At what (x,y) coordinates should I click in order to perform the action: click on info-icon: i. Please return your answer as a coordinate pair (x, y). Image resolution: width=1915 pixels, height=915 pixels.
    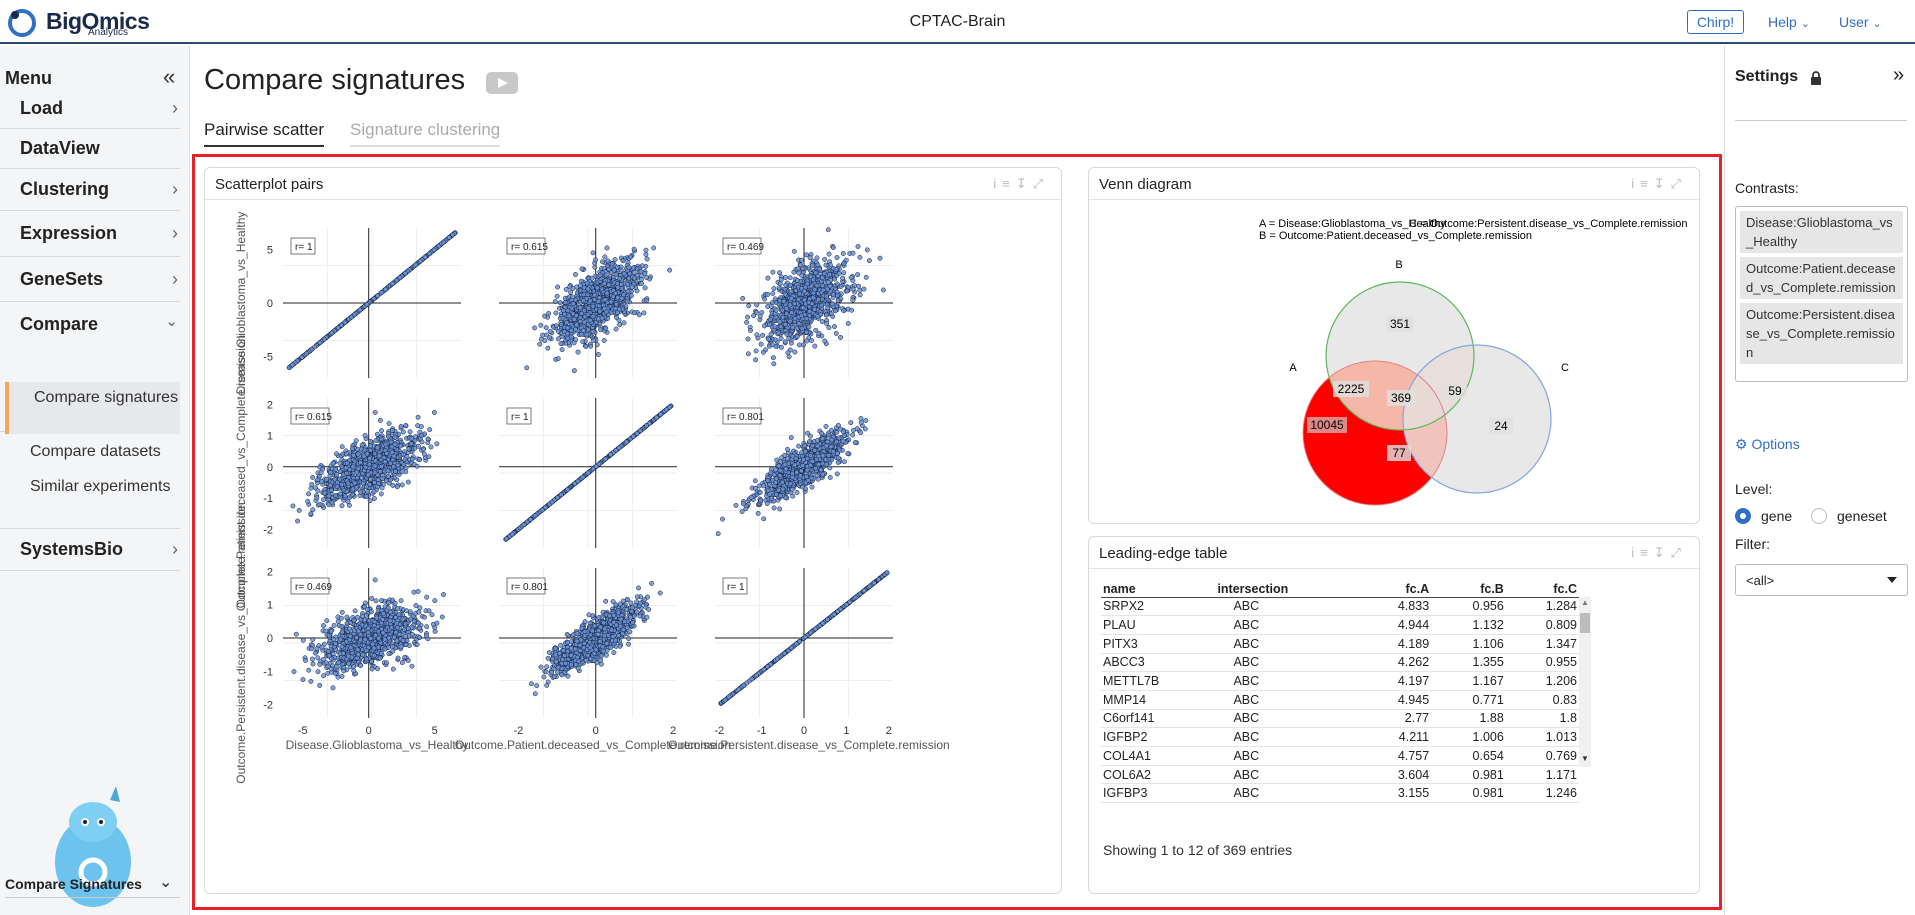
    Looking at the image, I should click on (998, 183).